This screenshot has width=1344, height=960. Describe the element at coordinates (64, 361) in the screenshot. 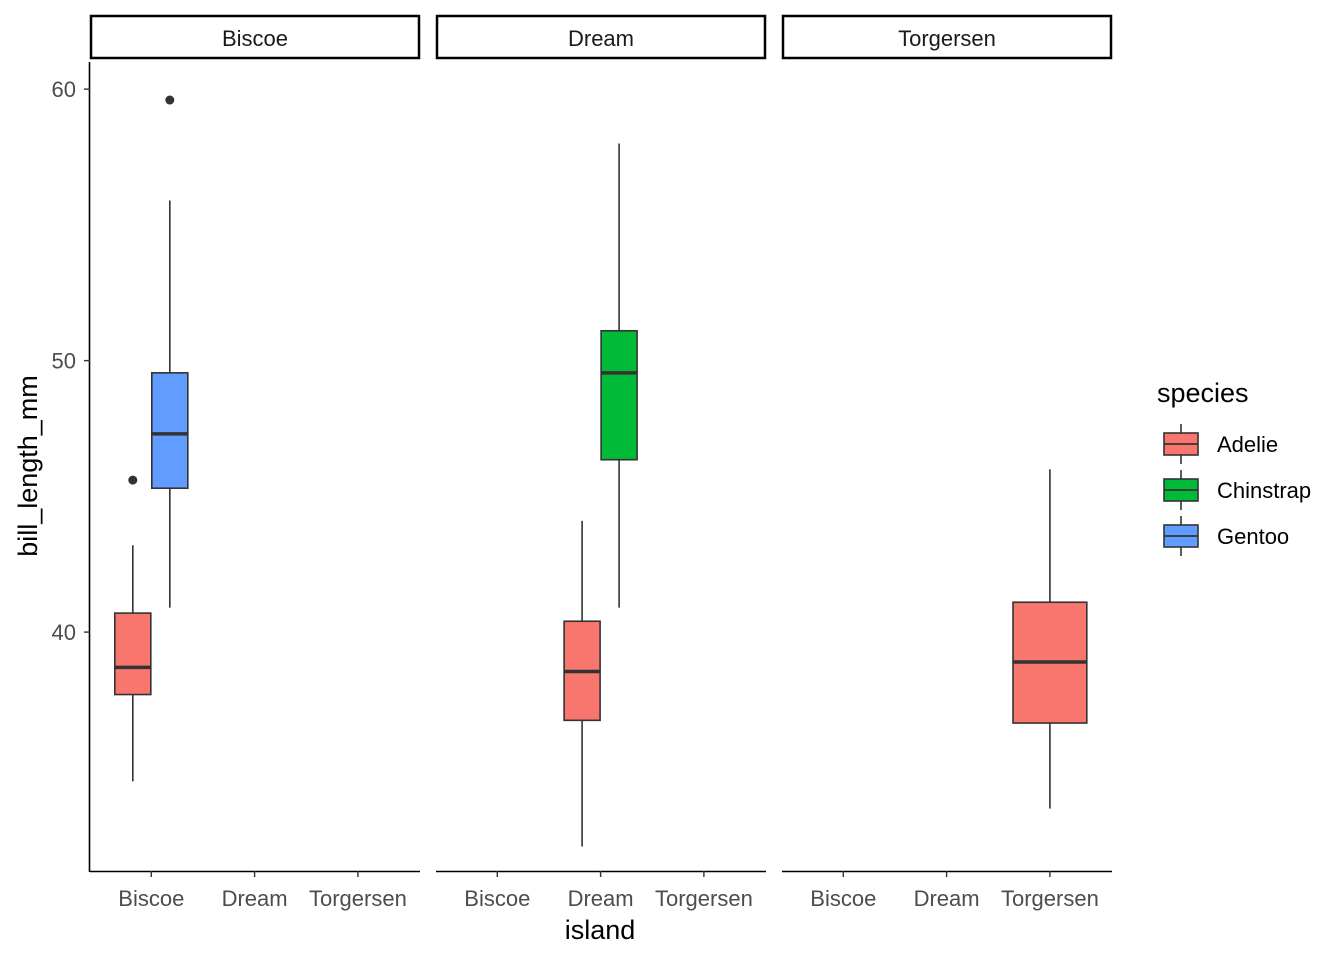

I see `y-tick-label: 50` at that location.